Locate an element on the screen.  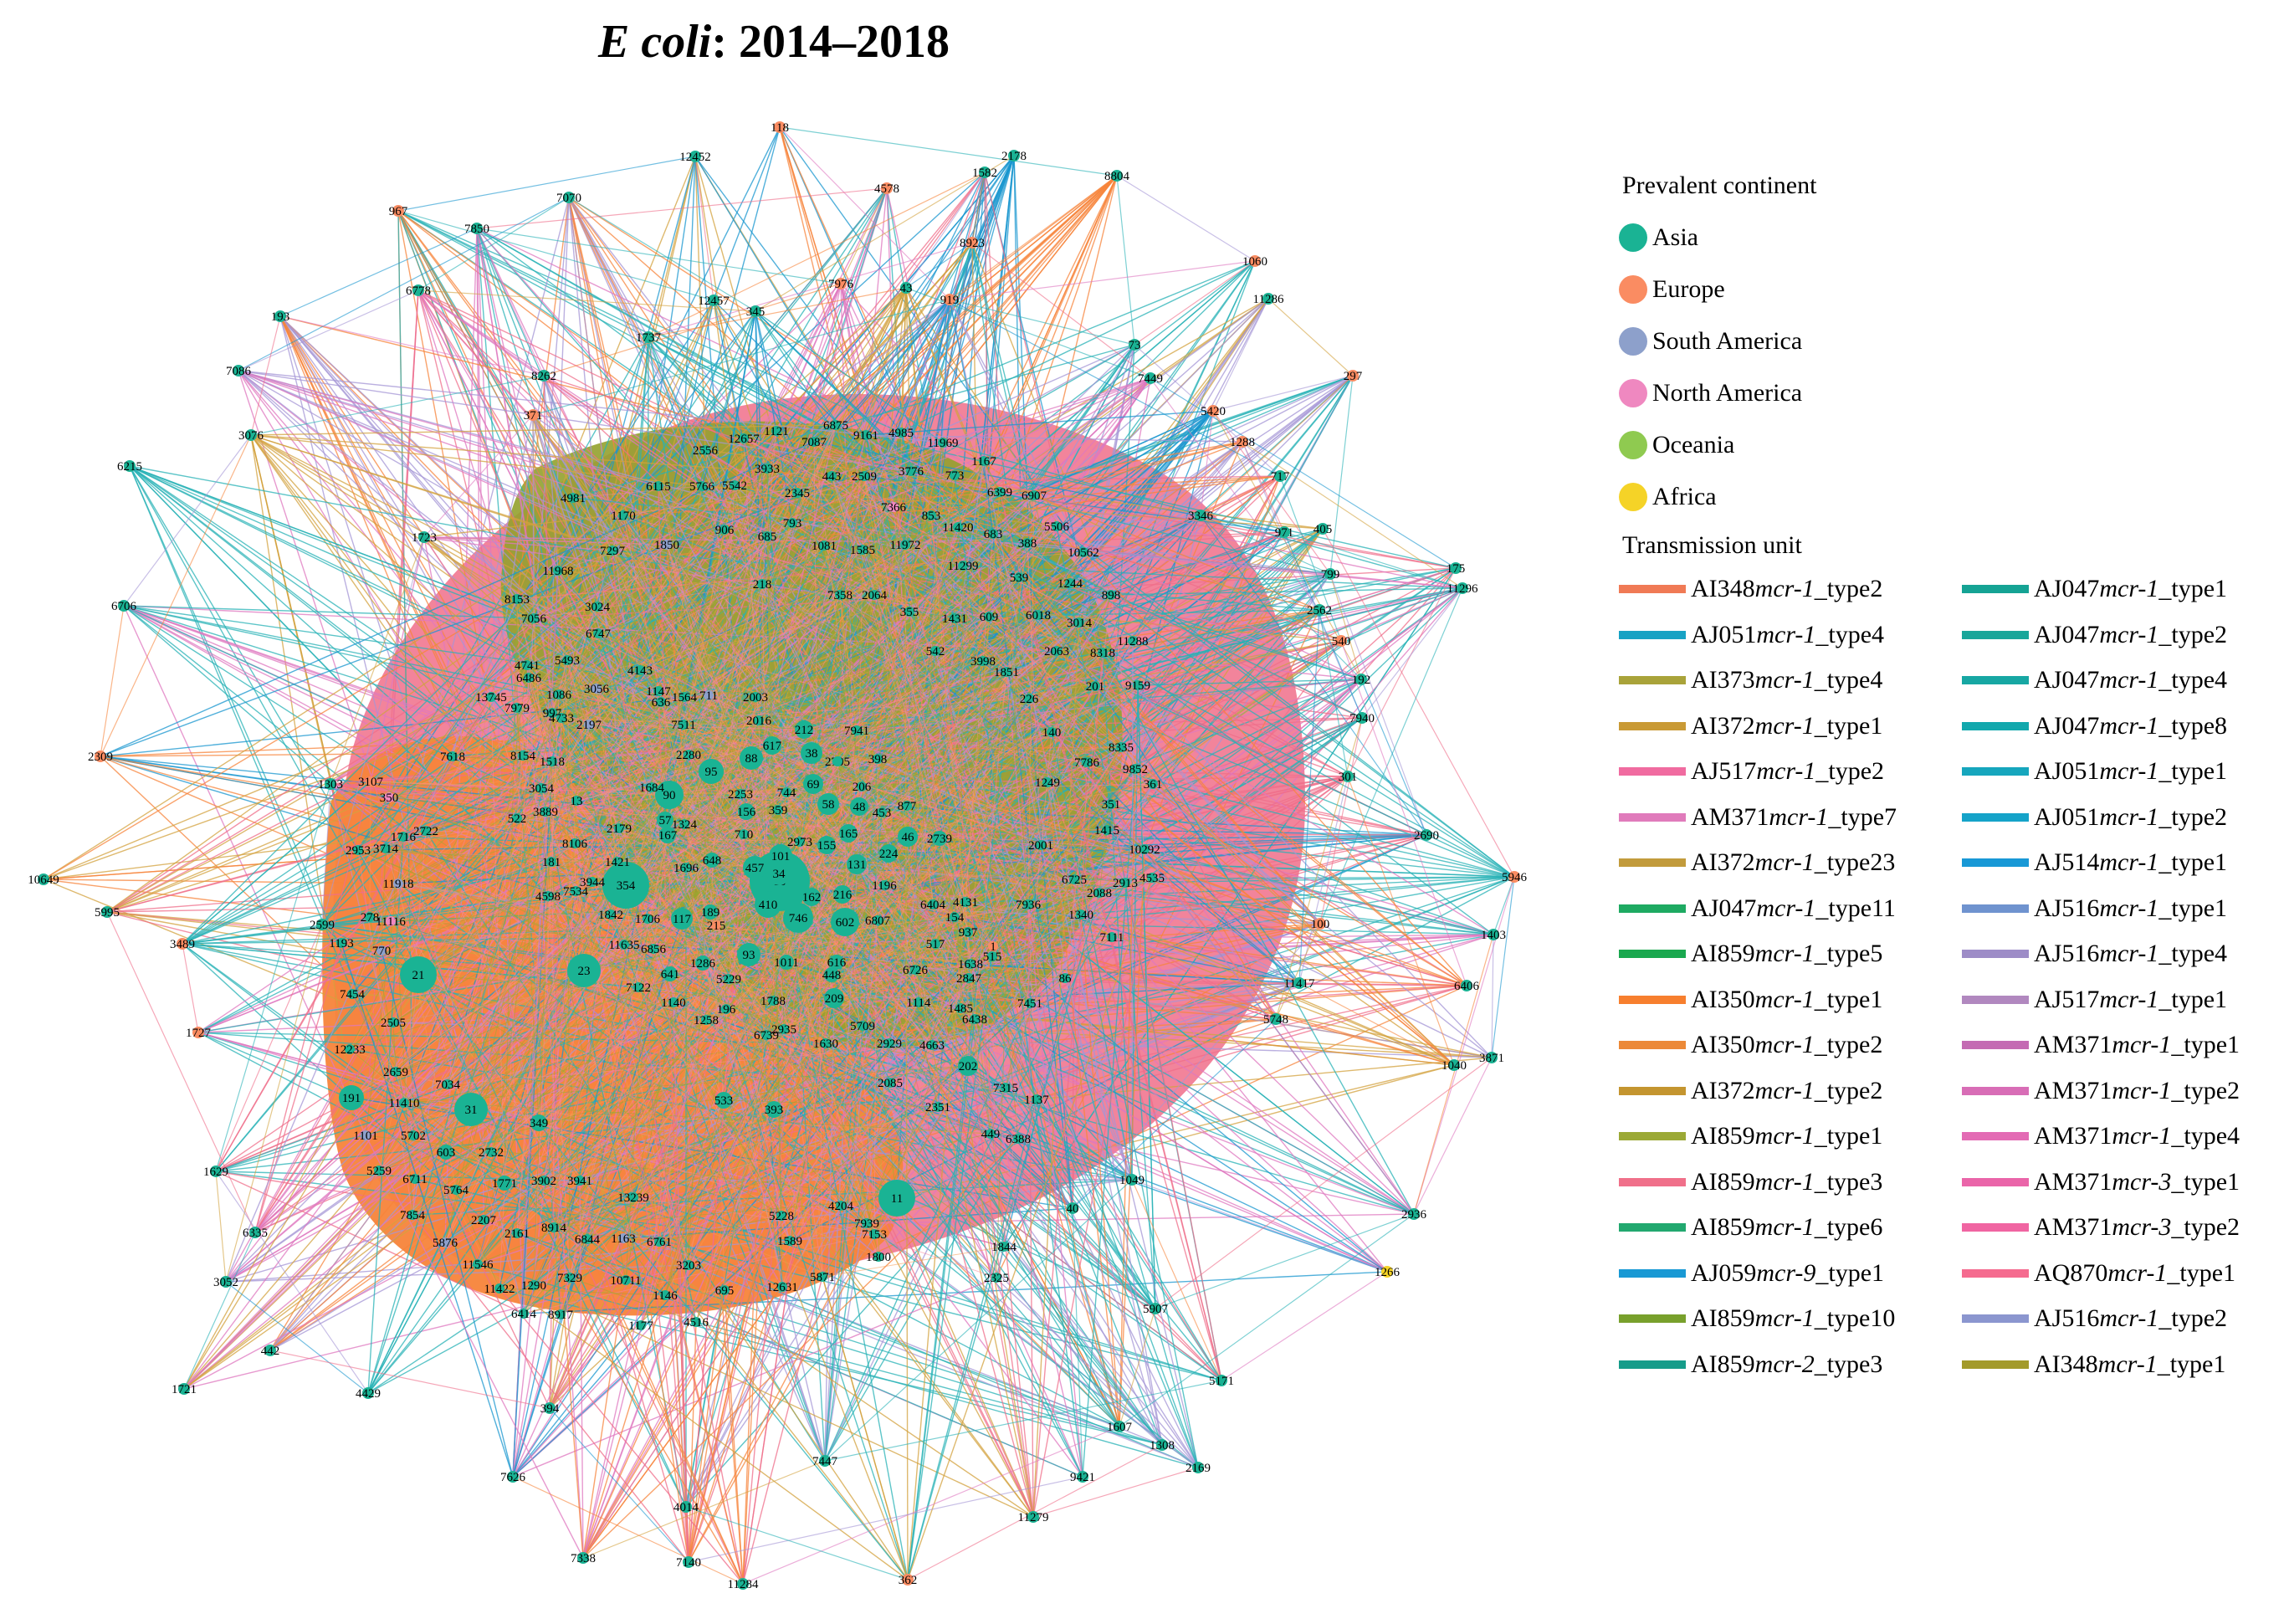
node-label: 1403 is located at coordinates (1493, 935).